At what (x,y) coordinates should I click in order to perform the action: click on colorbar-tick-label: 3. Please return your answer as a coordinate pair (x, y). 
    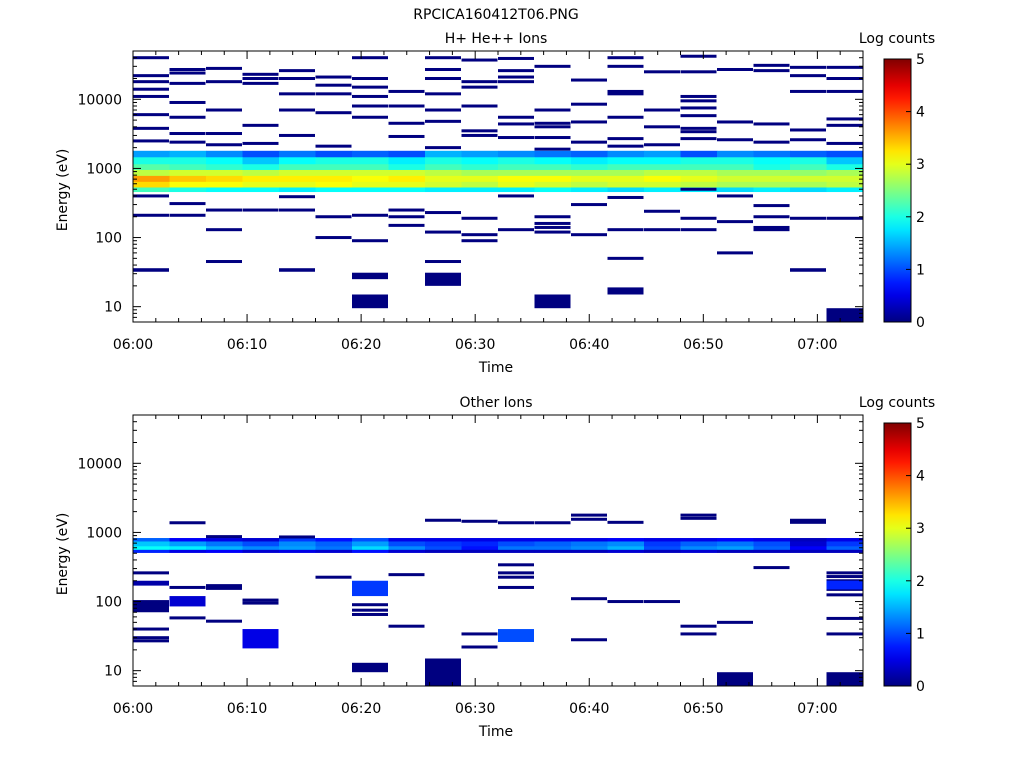
    Looking at the image, I should click on (920, 529).